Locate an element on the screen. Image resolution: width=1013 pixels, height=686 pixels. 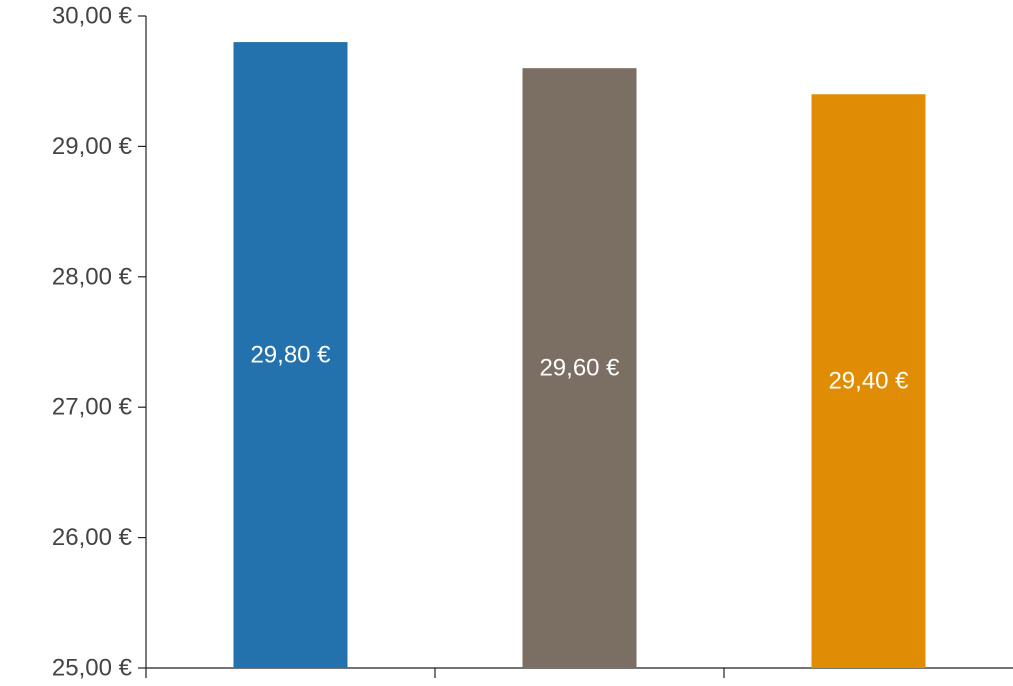
bar-value-label: 29,60 € is located at coordinates (579, 368).